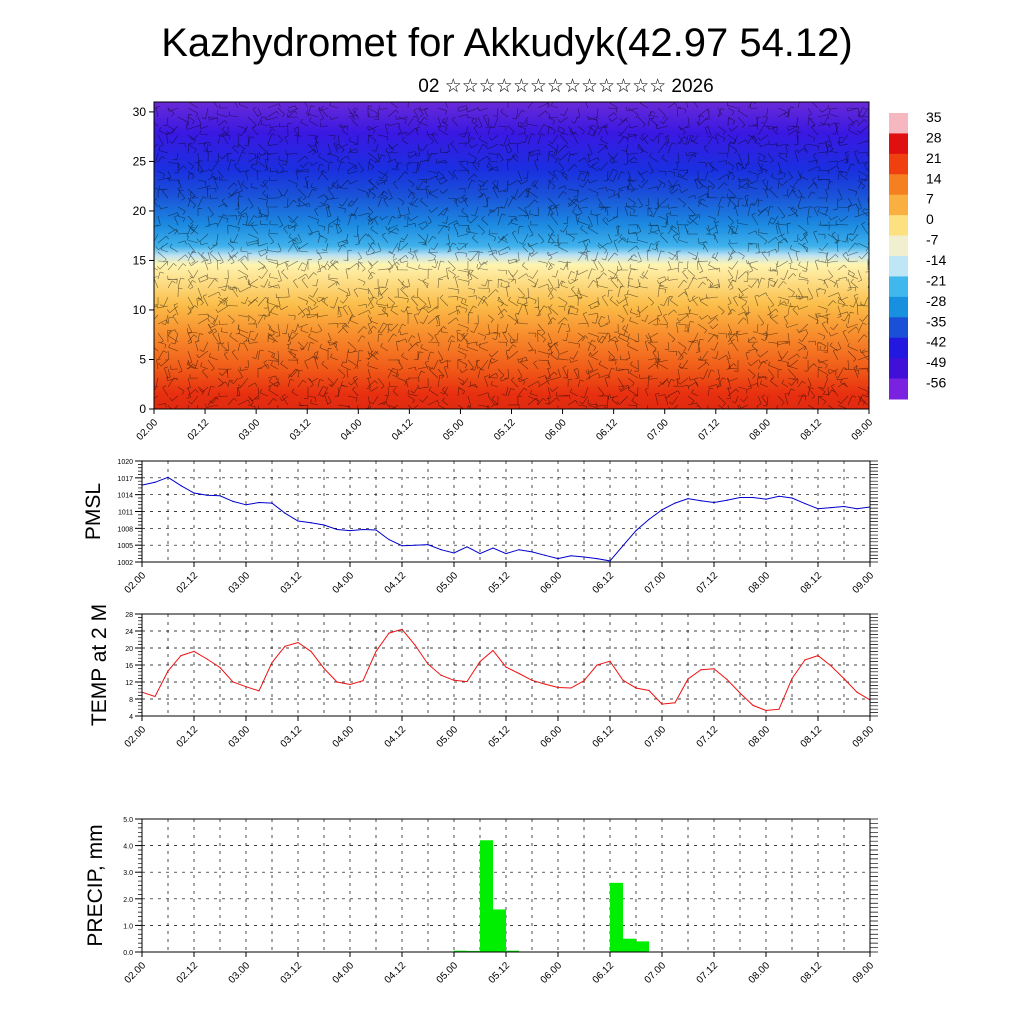  What do you see at coordinates (99, 665) in the screenshot?
I see `p2-y-axis-label: TEMP at 2 M` at bounding box center [99, 665].